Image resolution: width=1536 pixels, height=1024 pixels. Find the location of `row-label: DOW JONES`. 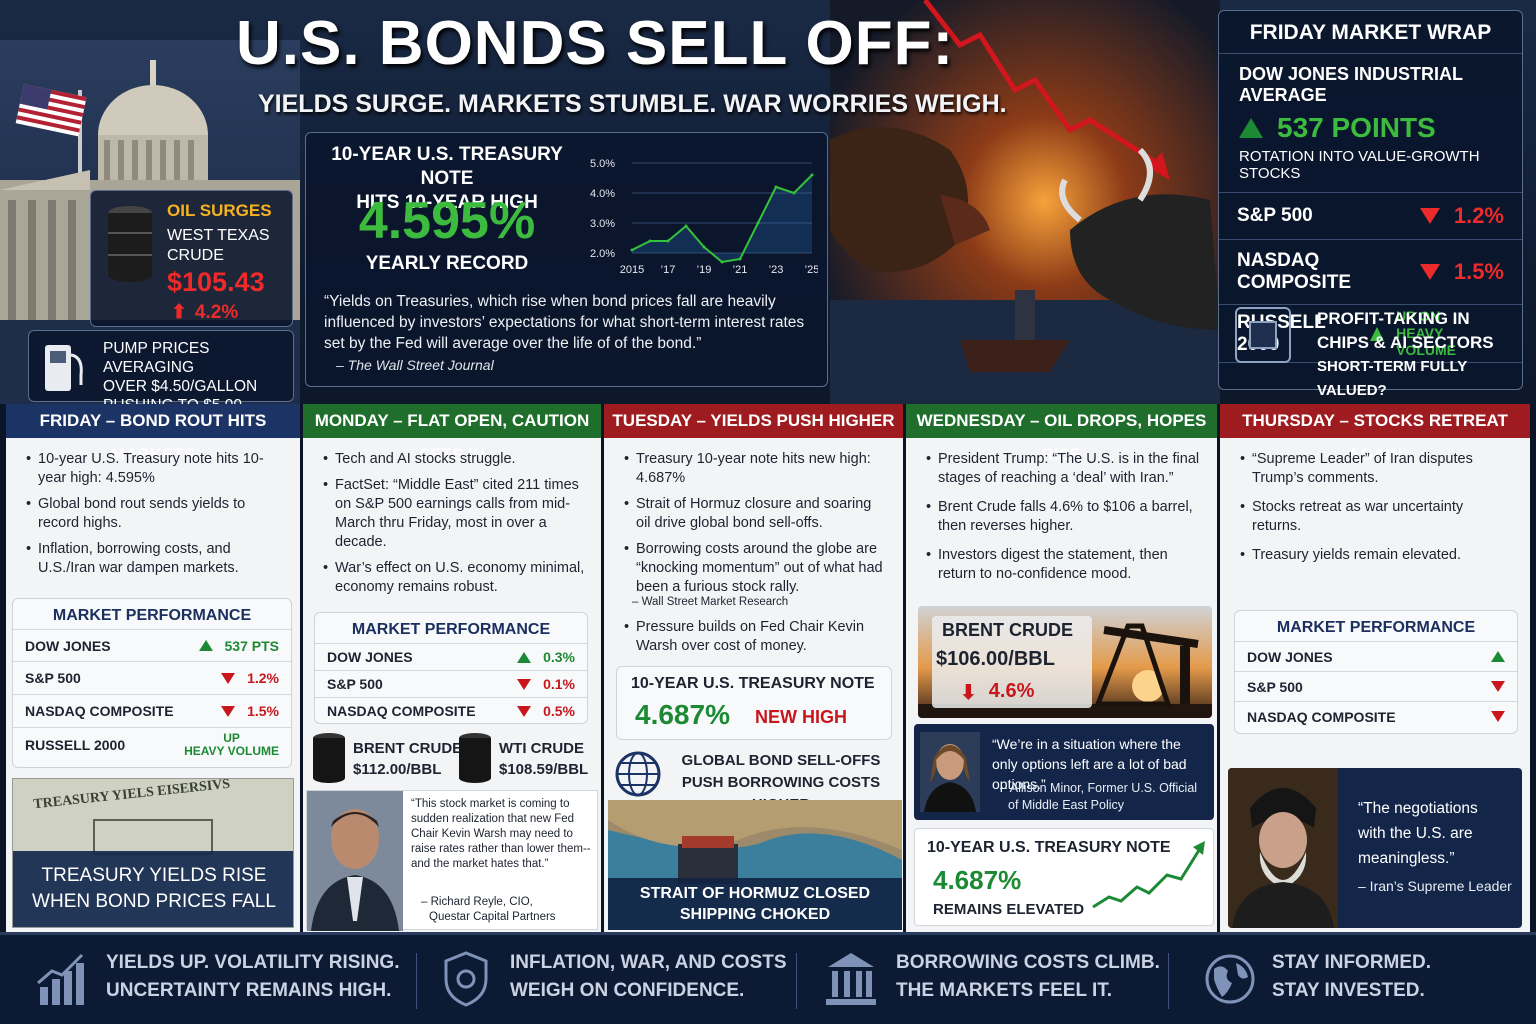

row-label: DOW JONES is located at coordinates (68, 645).